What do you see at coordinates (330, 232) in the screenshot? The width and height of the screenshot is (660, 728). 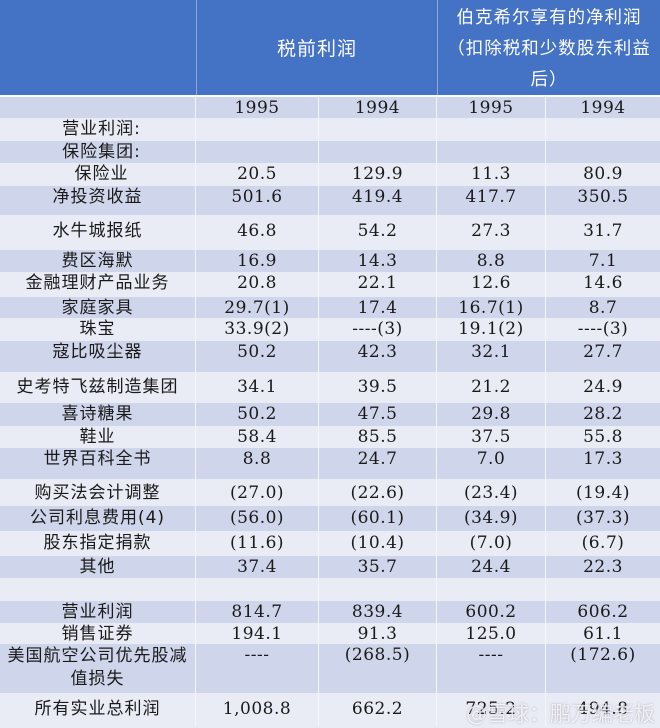 I see `table-row: 水牛城报纸 46.8 54.2 27.3 31.7` at bounding box center [330, 232].